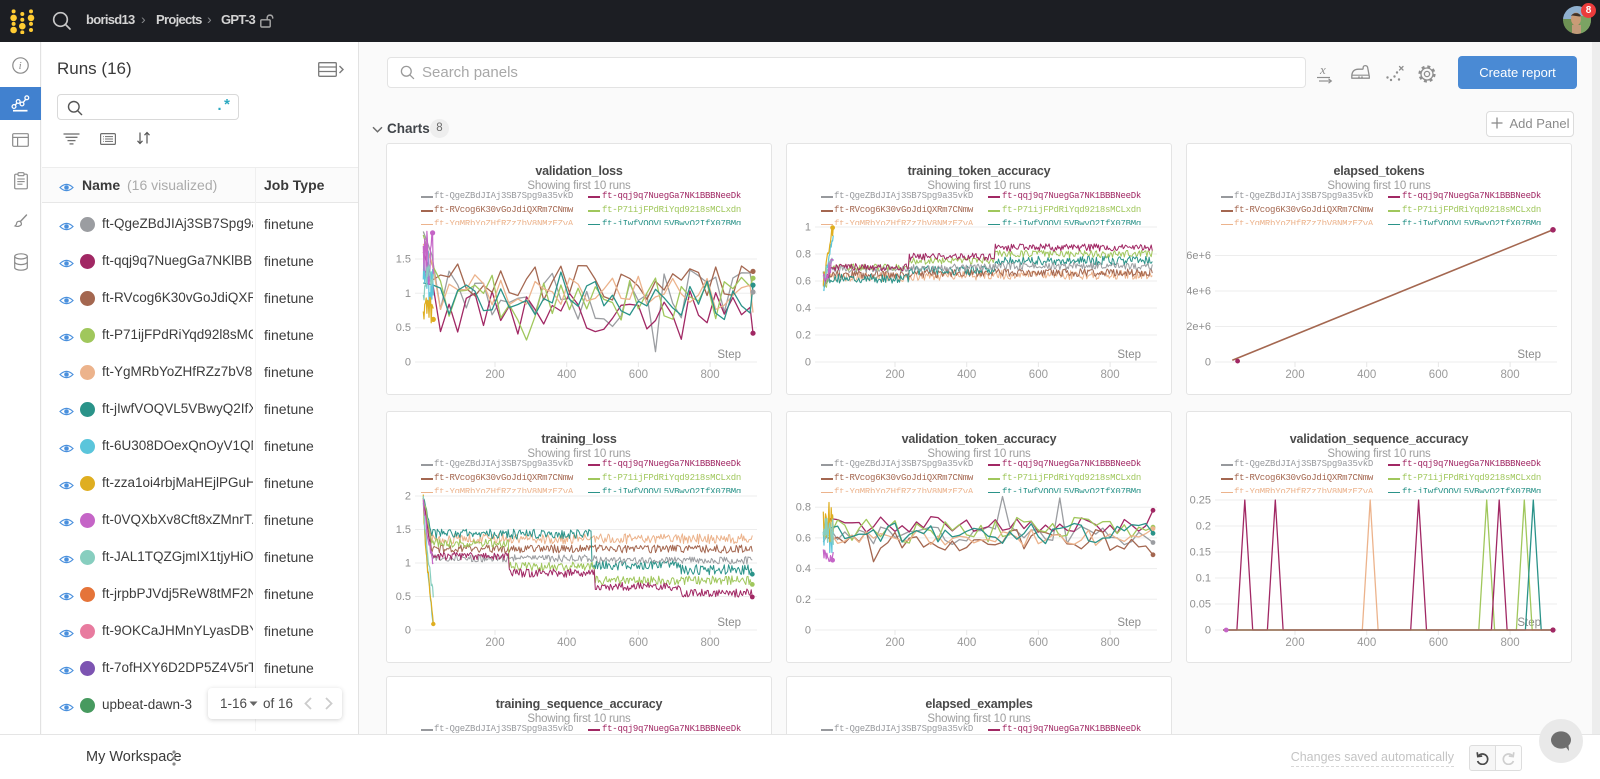 This screenshot has height=779, width=1600. What do you see at coordinates (1199, 256) in the screenshot?
I see `svg-text: 6e+6` at bounding box center [1199, 256].